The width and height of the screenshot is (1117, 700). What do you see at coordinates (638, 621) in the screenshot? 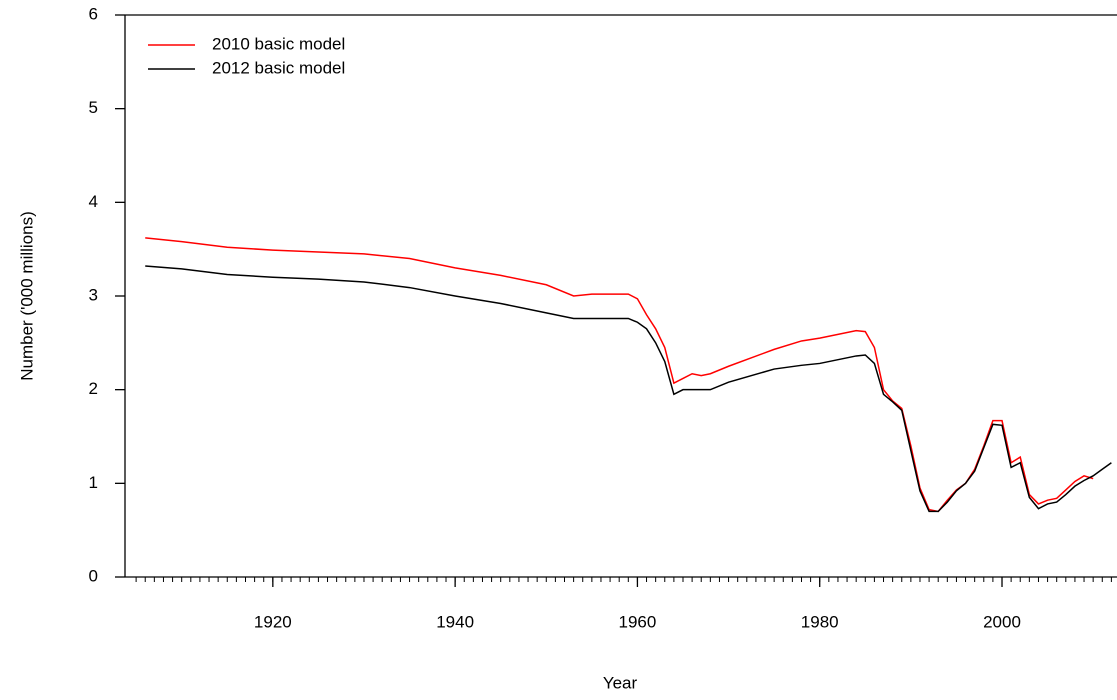
I see `x-tick-label: 1960` at bounding box center [638, 621].